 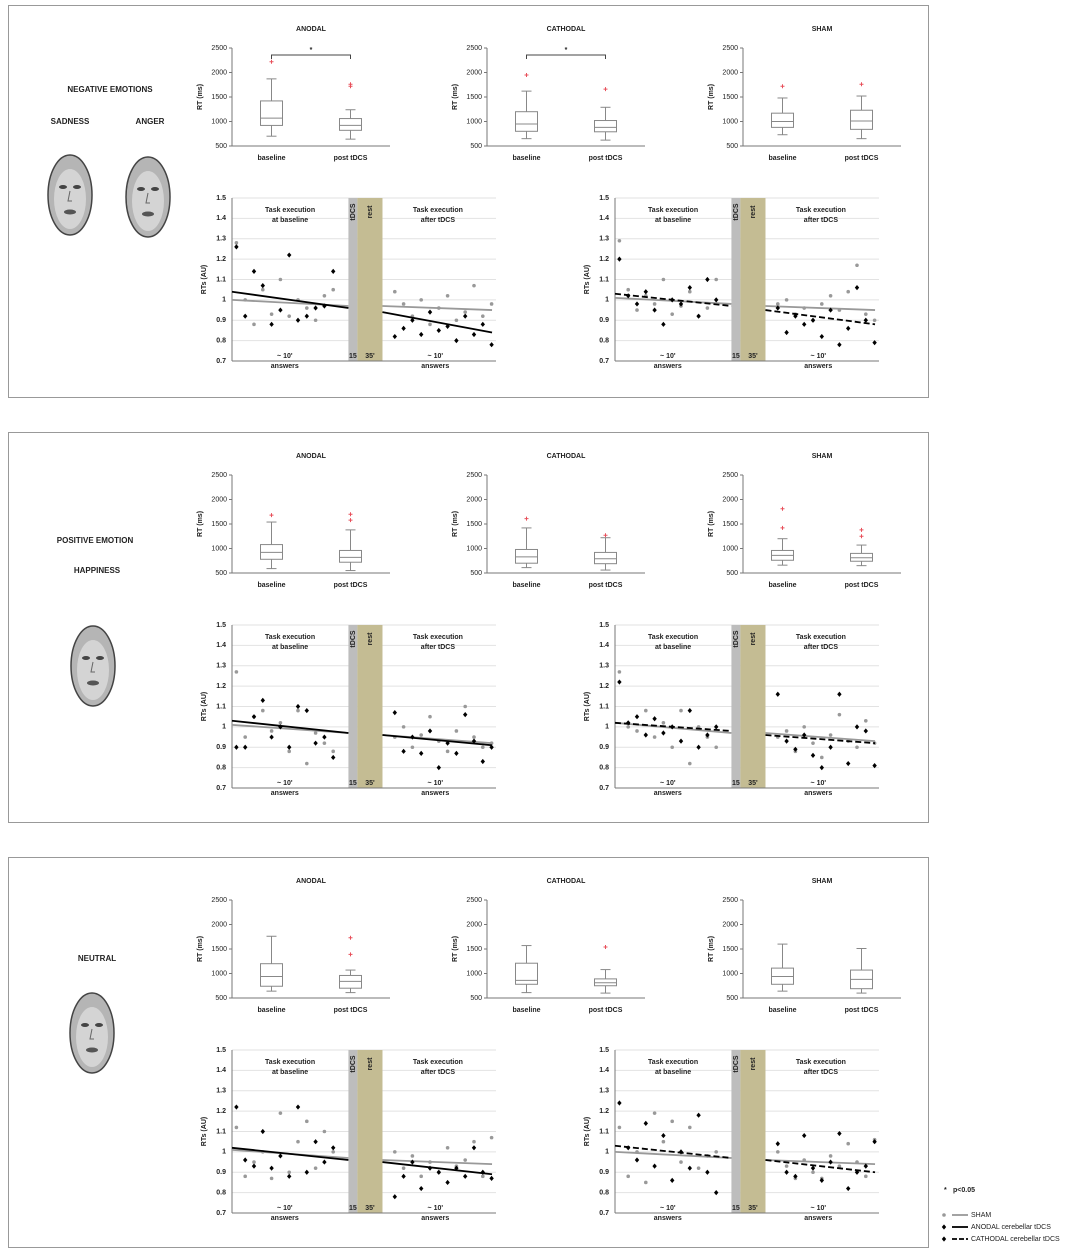 What do you see at coordinates (566, 56) in the screenshot?
I see `significance-bracket` at bounding box center [566, 56].